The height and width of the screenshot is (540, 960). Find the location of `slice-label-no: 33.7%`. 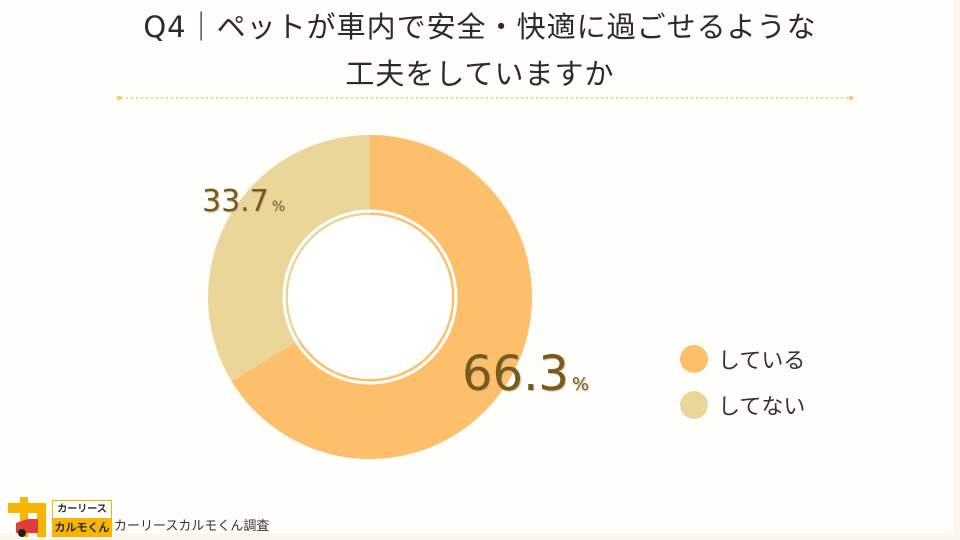

slice-label-no: 33.7% is located at coordinates (243, 201).